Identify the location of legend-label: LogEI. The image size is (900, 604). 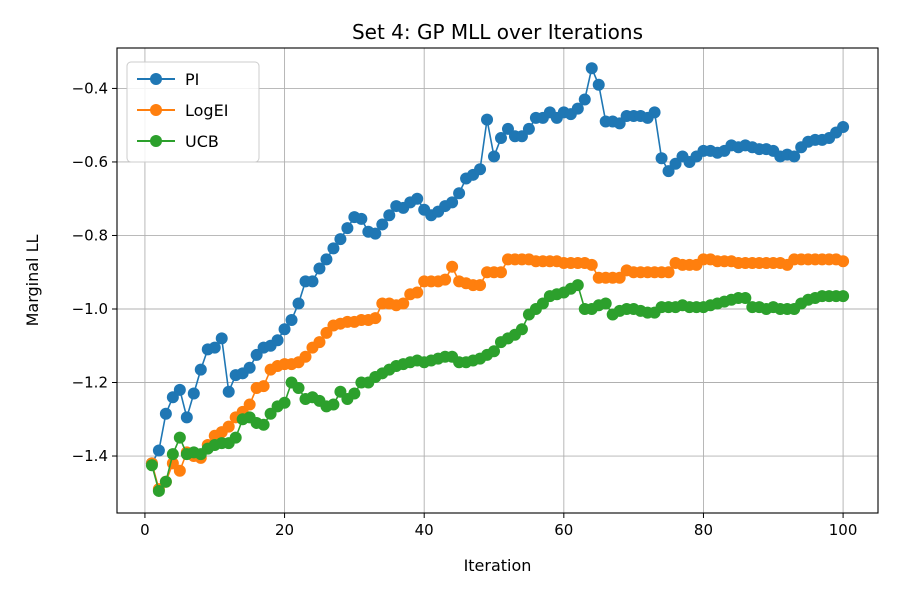
(206, 110).